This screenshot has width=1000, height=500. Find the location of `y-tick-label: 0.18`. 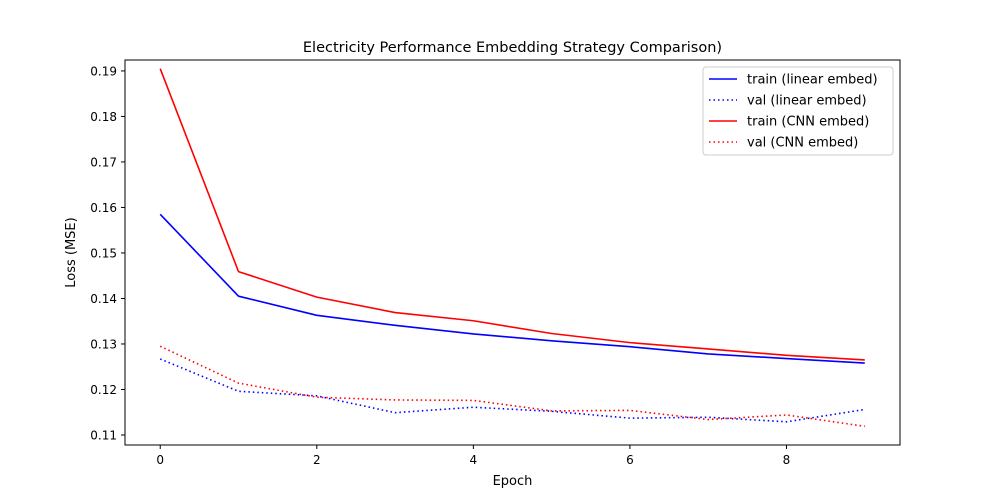

y-tick-label: 0.18 is located at coordinates (103, 117).